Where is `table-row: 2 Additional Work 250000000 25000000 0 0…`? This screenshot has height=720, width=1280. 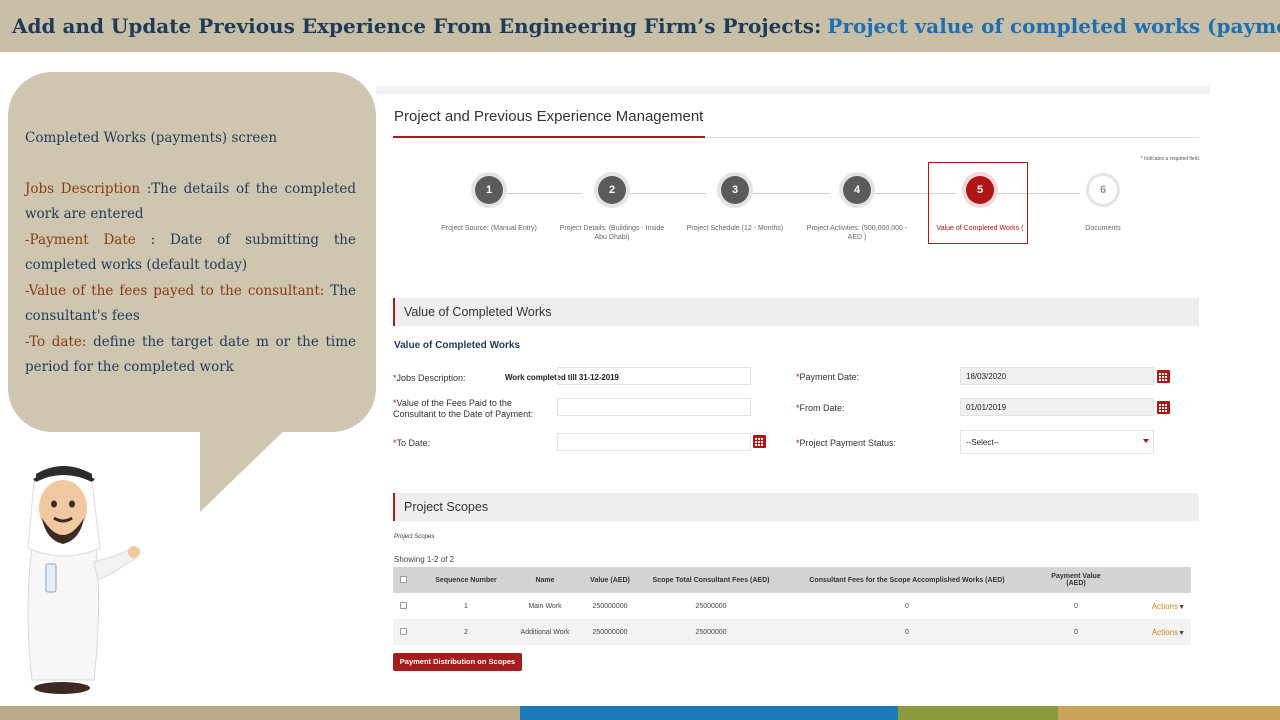
table-row: 2 Additional Work 250000000 25000000 0 0… is located at coordinates (792, 632).